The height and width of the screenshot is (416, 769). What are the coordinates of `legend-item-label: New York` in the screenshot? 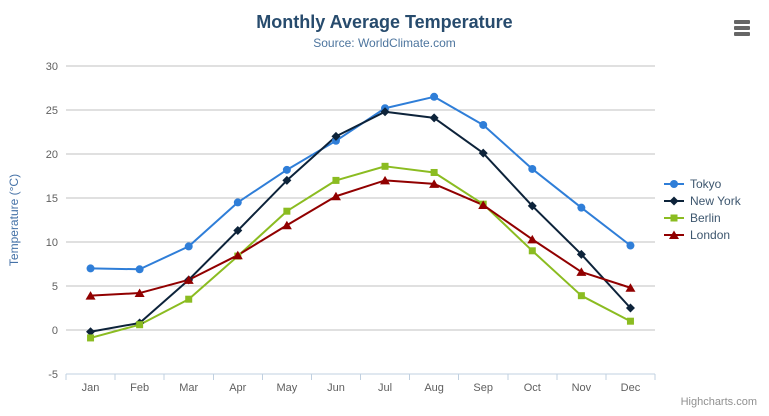 It's located at (715, 201).